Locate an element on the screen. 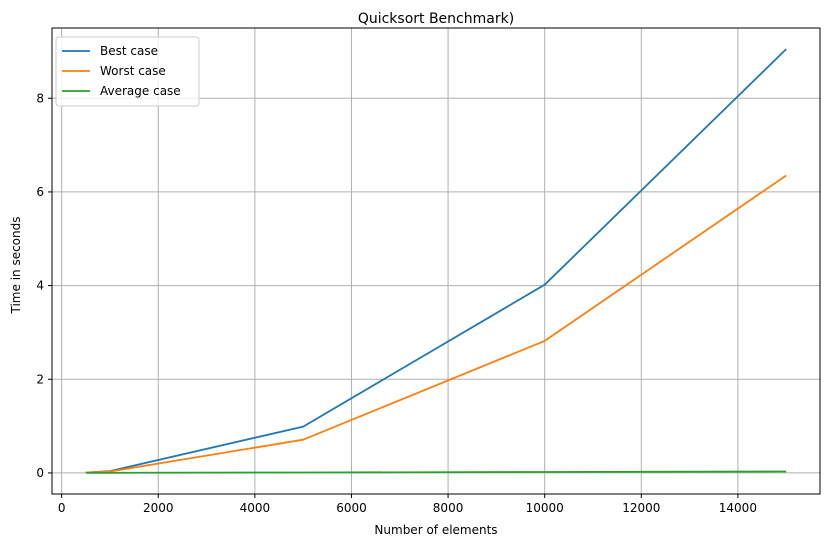 This screenshot has width=833, height=547. x-tick-label: 14000 is located at coordinates (738, 508).